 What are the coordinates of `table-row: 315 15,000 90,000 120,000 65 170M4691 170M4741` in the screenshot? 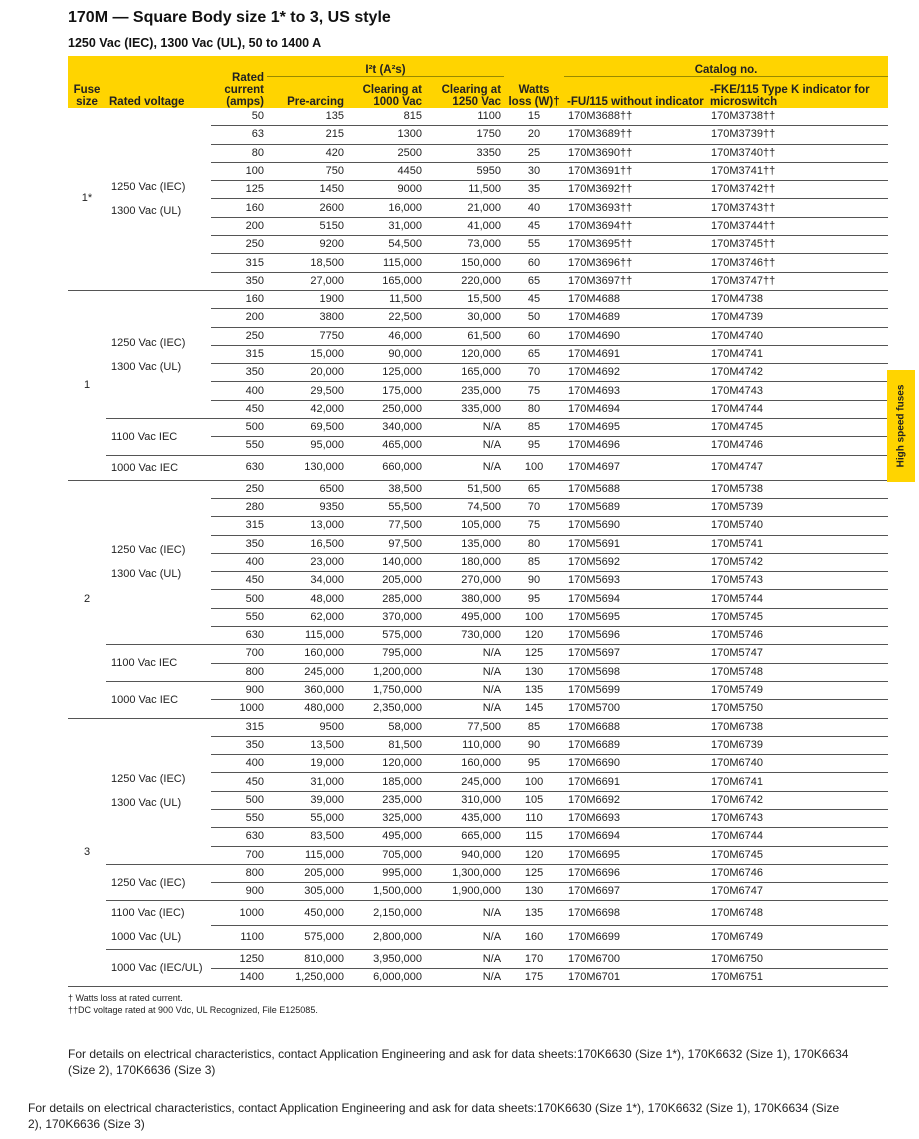 It's located at (478, 355).